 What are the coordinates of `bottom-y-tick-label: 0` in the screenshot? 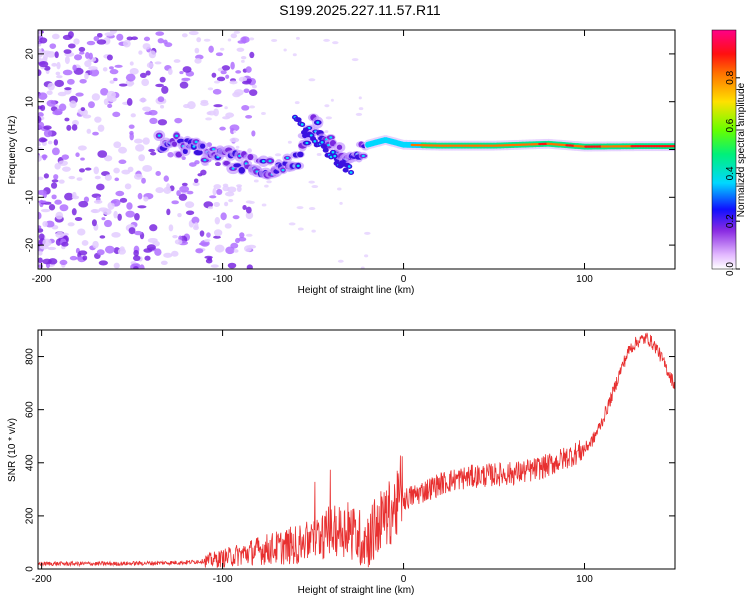 It's located at (30, 569).